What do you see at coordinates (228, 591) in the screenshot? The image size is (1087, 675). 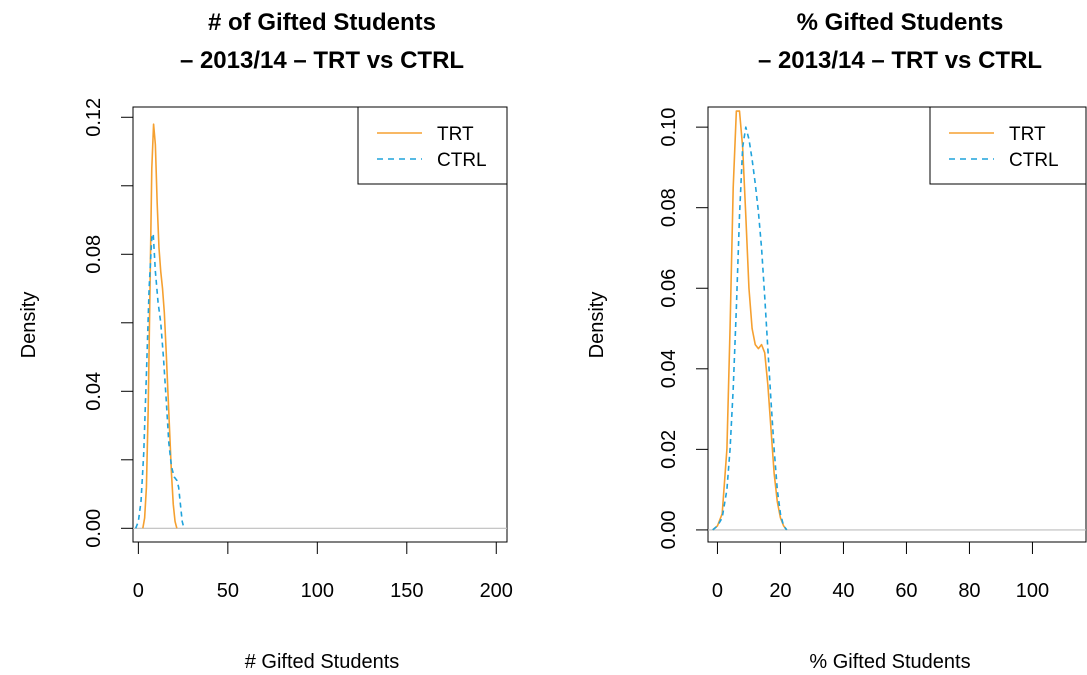 I see `x-tick-label: 50` at bounding box center [228, 591].